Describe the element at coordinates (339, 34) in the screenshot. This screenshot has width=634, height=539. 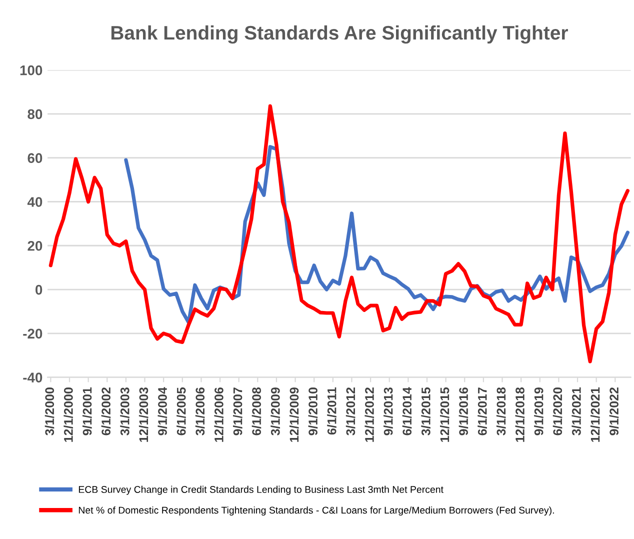
I see `chart-title: Bank Lending Standards Are Significantly Tighter` at that location.